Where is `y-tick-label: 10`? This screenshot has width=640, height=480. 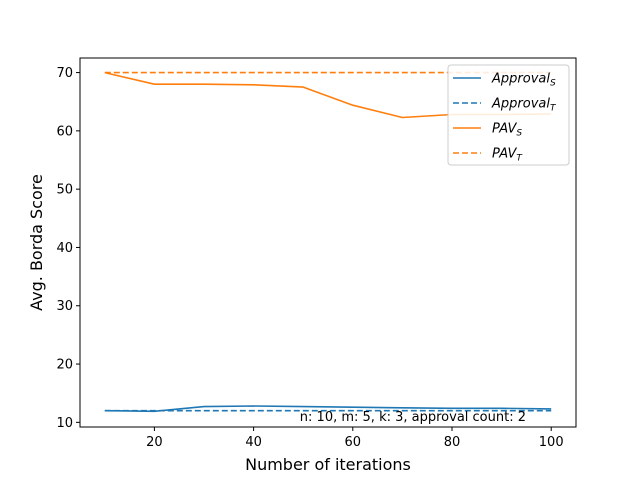 y-tick-label: 10 is located at coordinates (64, 423).